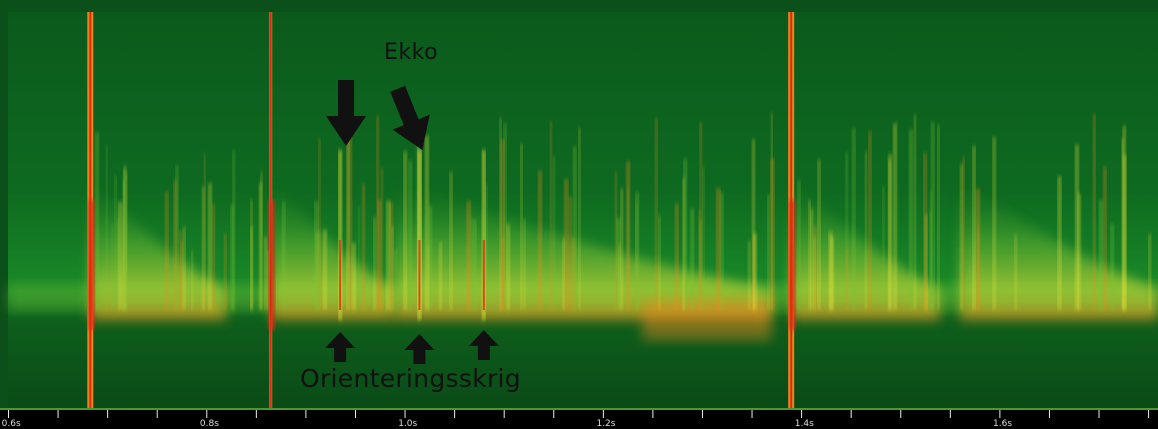 This screenshot has width=1158, height=429. What do you see at coordinates (579, 409) in the screenshot?
I see `axis-line` at bounding box center [579, 409].